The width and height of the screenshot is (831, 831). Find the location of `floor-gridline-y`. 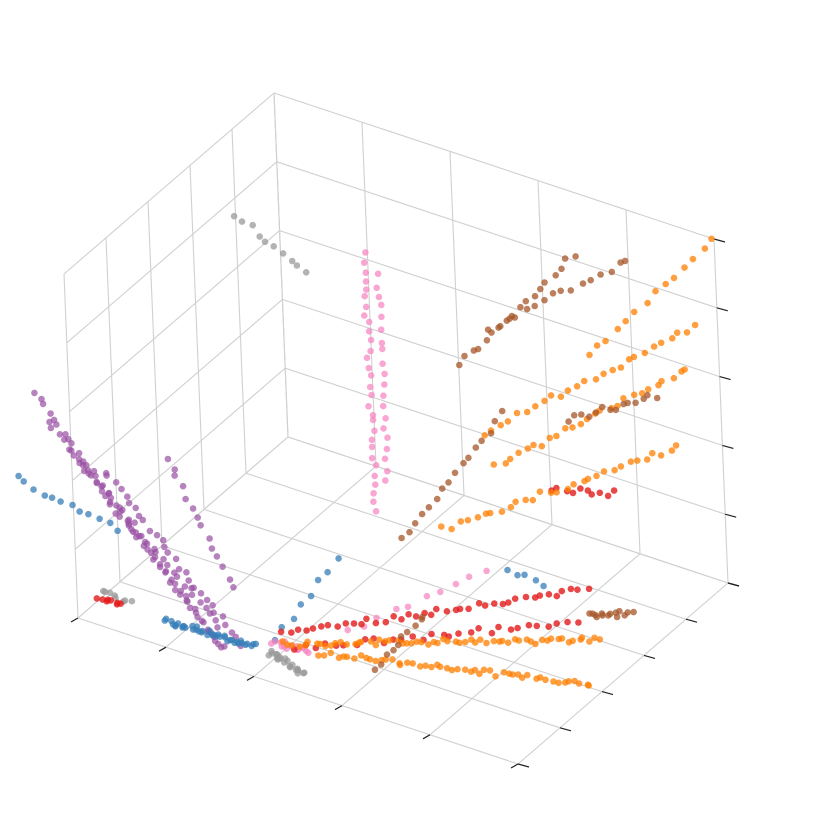

floor-gridline-y is located at coordinates (424, 582).